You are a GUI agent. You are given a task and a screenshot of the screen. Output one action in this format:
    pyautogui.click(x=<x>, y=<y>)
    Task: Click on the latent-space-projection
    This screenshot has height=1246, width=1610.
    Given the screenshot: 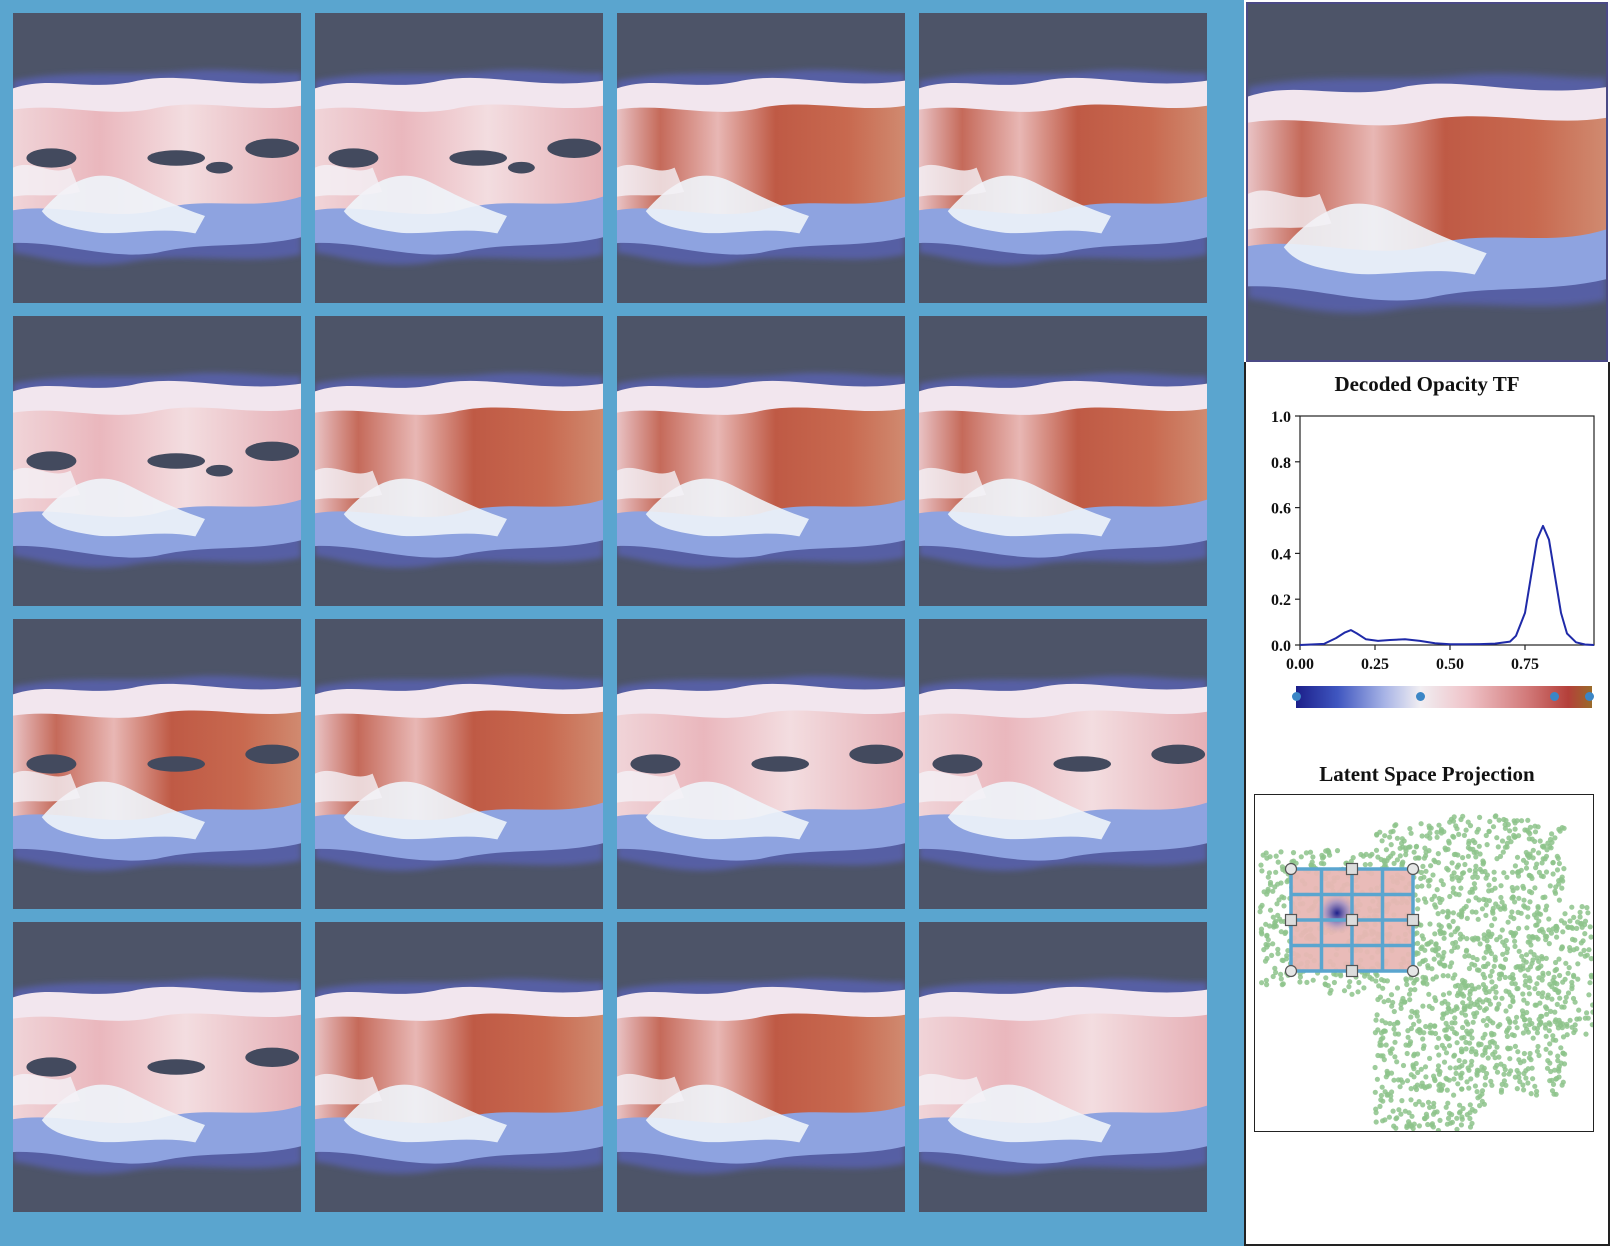 What is the action you would take?
    pyautogui.click(x=1424, y=963)
    